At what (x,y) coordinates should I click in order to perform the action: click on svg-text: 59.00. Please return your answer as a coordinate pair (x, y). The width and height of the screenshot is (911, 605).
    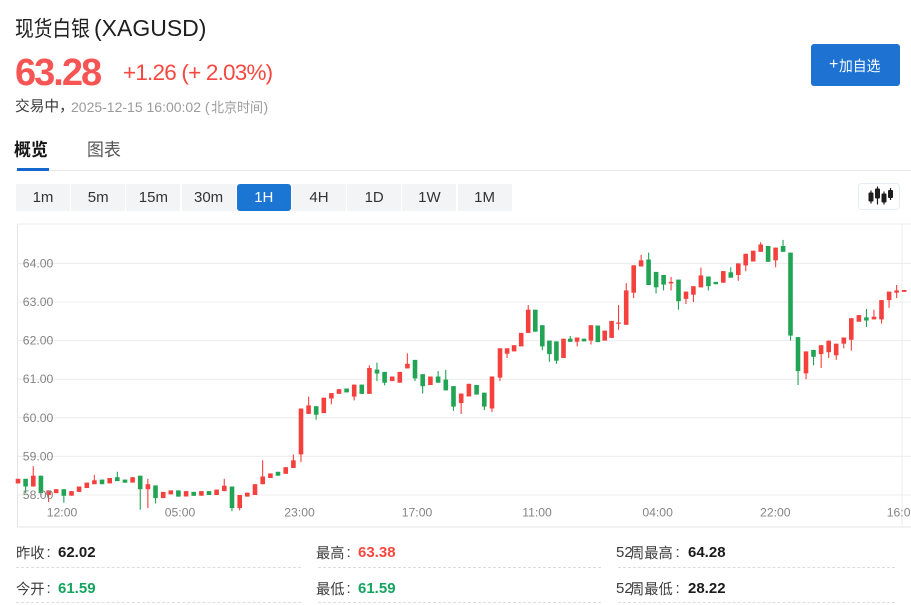
    Looking at the image, I should click on (38, 456).